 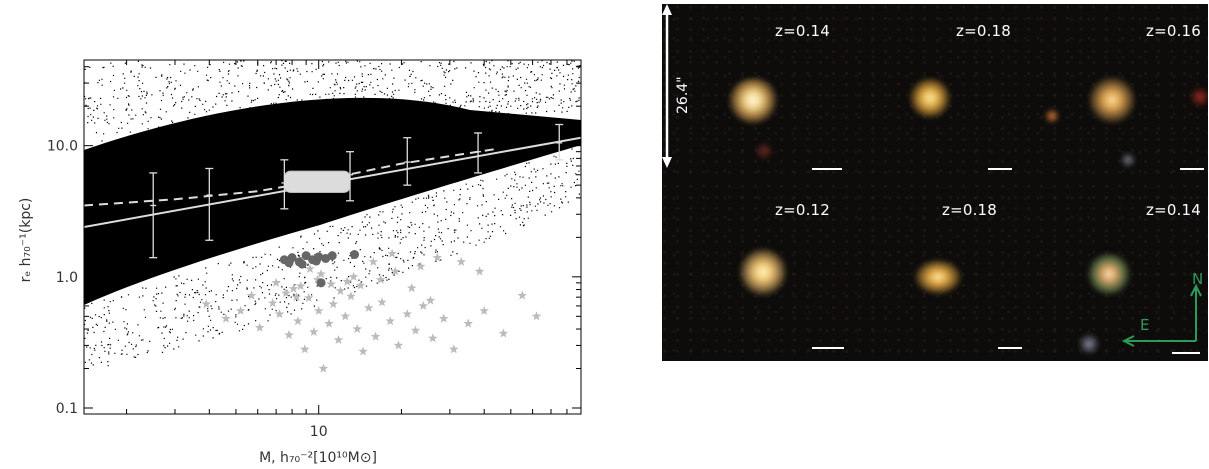 I want to click on compass-north-label: N, so click(x=1198, y=279).